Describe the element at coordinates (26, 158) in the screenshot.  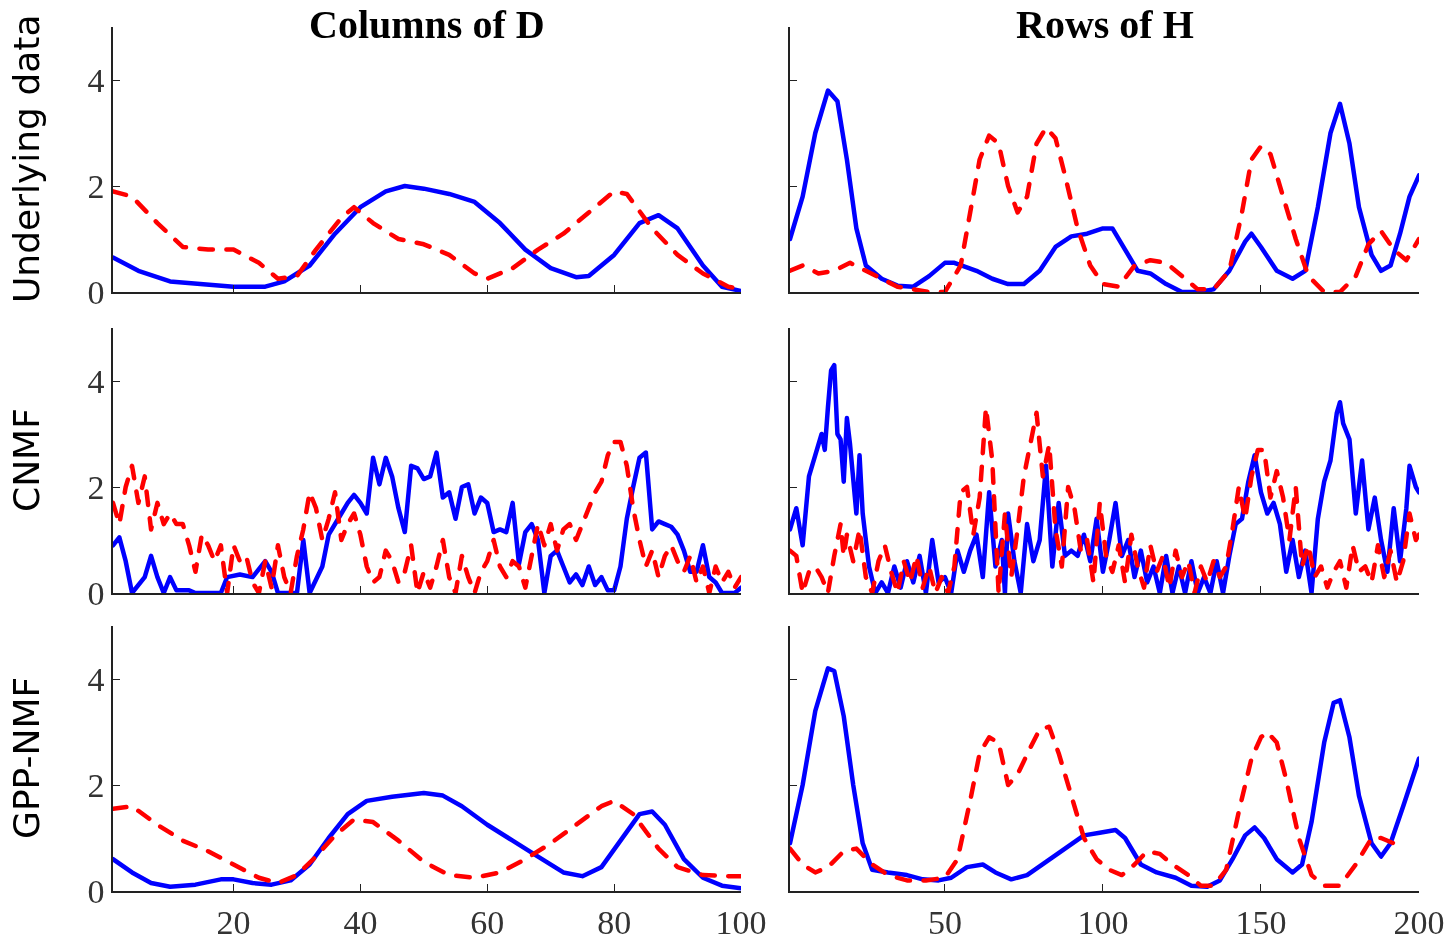
I see `y-axis-title: Underlying data` at that location.